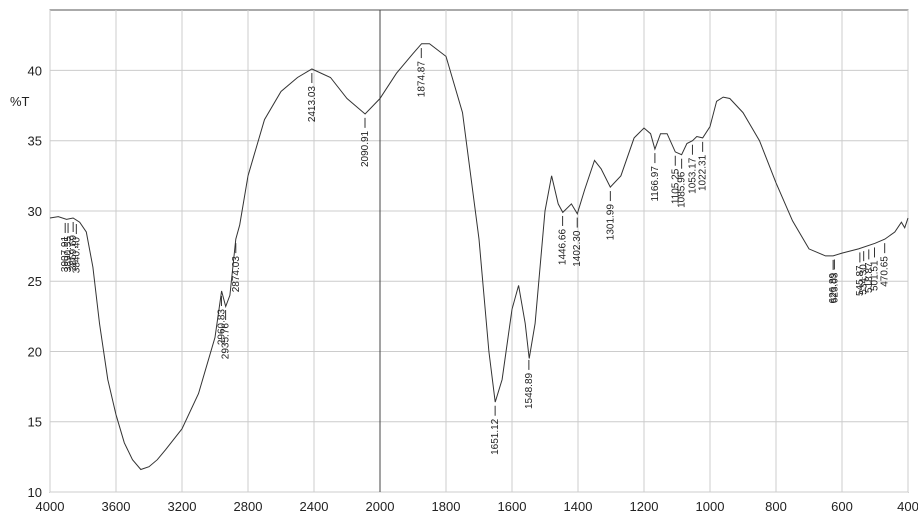 This screenshot has height=520, width=918. What do you see at coordinates (864, 279) in the screenshot?
I see `peak-label: 534.30` at bounding box center [864, 279].